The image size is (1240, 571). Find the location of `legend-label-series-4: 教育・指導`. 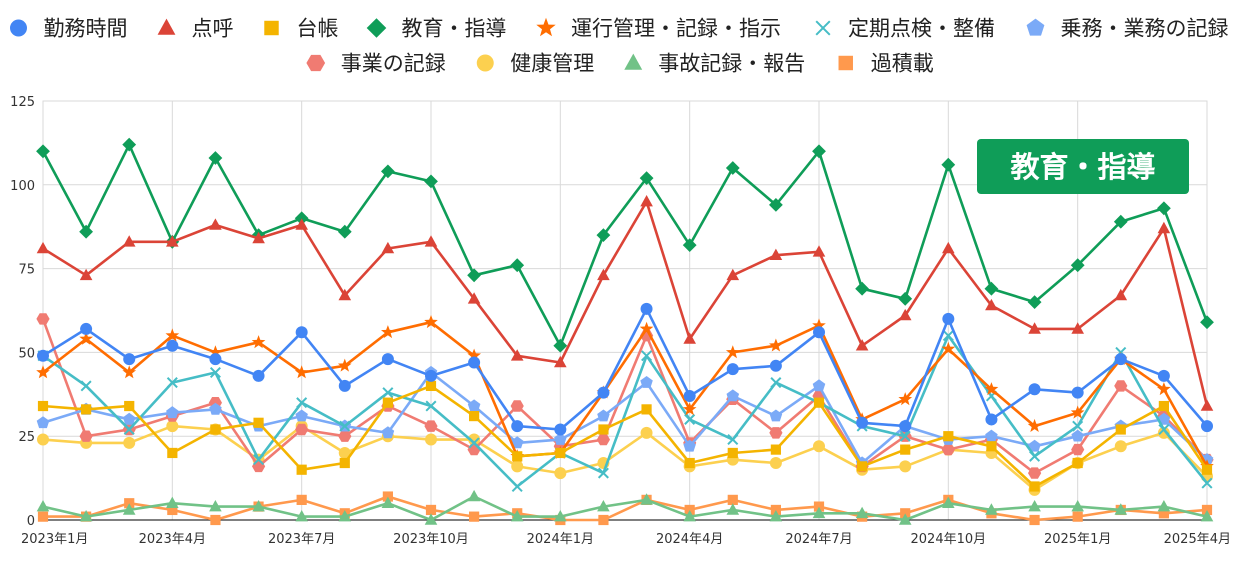

legend-label-series-4: 教育・指導 is located at coordinates (454, 29).